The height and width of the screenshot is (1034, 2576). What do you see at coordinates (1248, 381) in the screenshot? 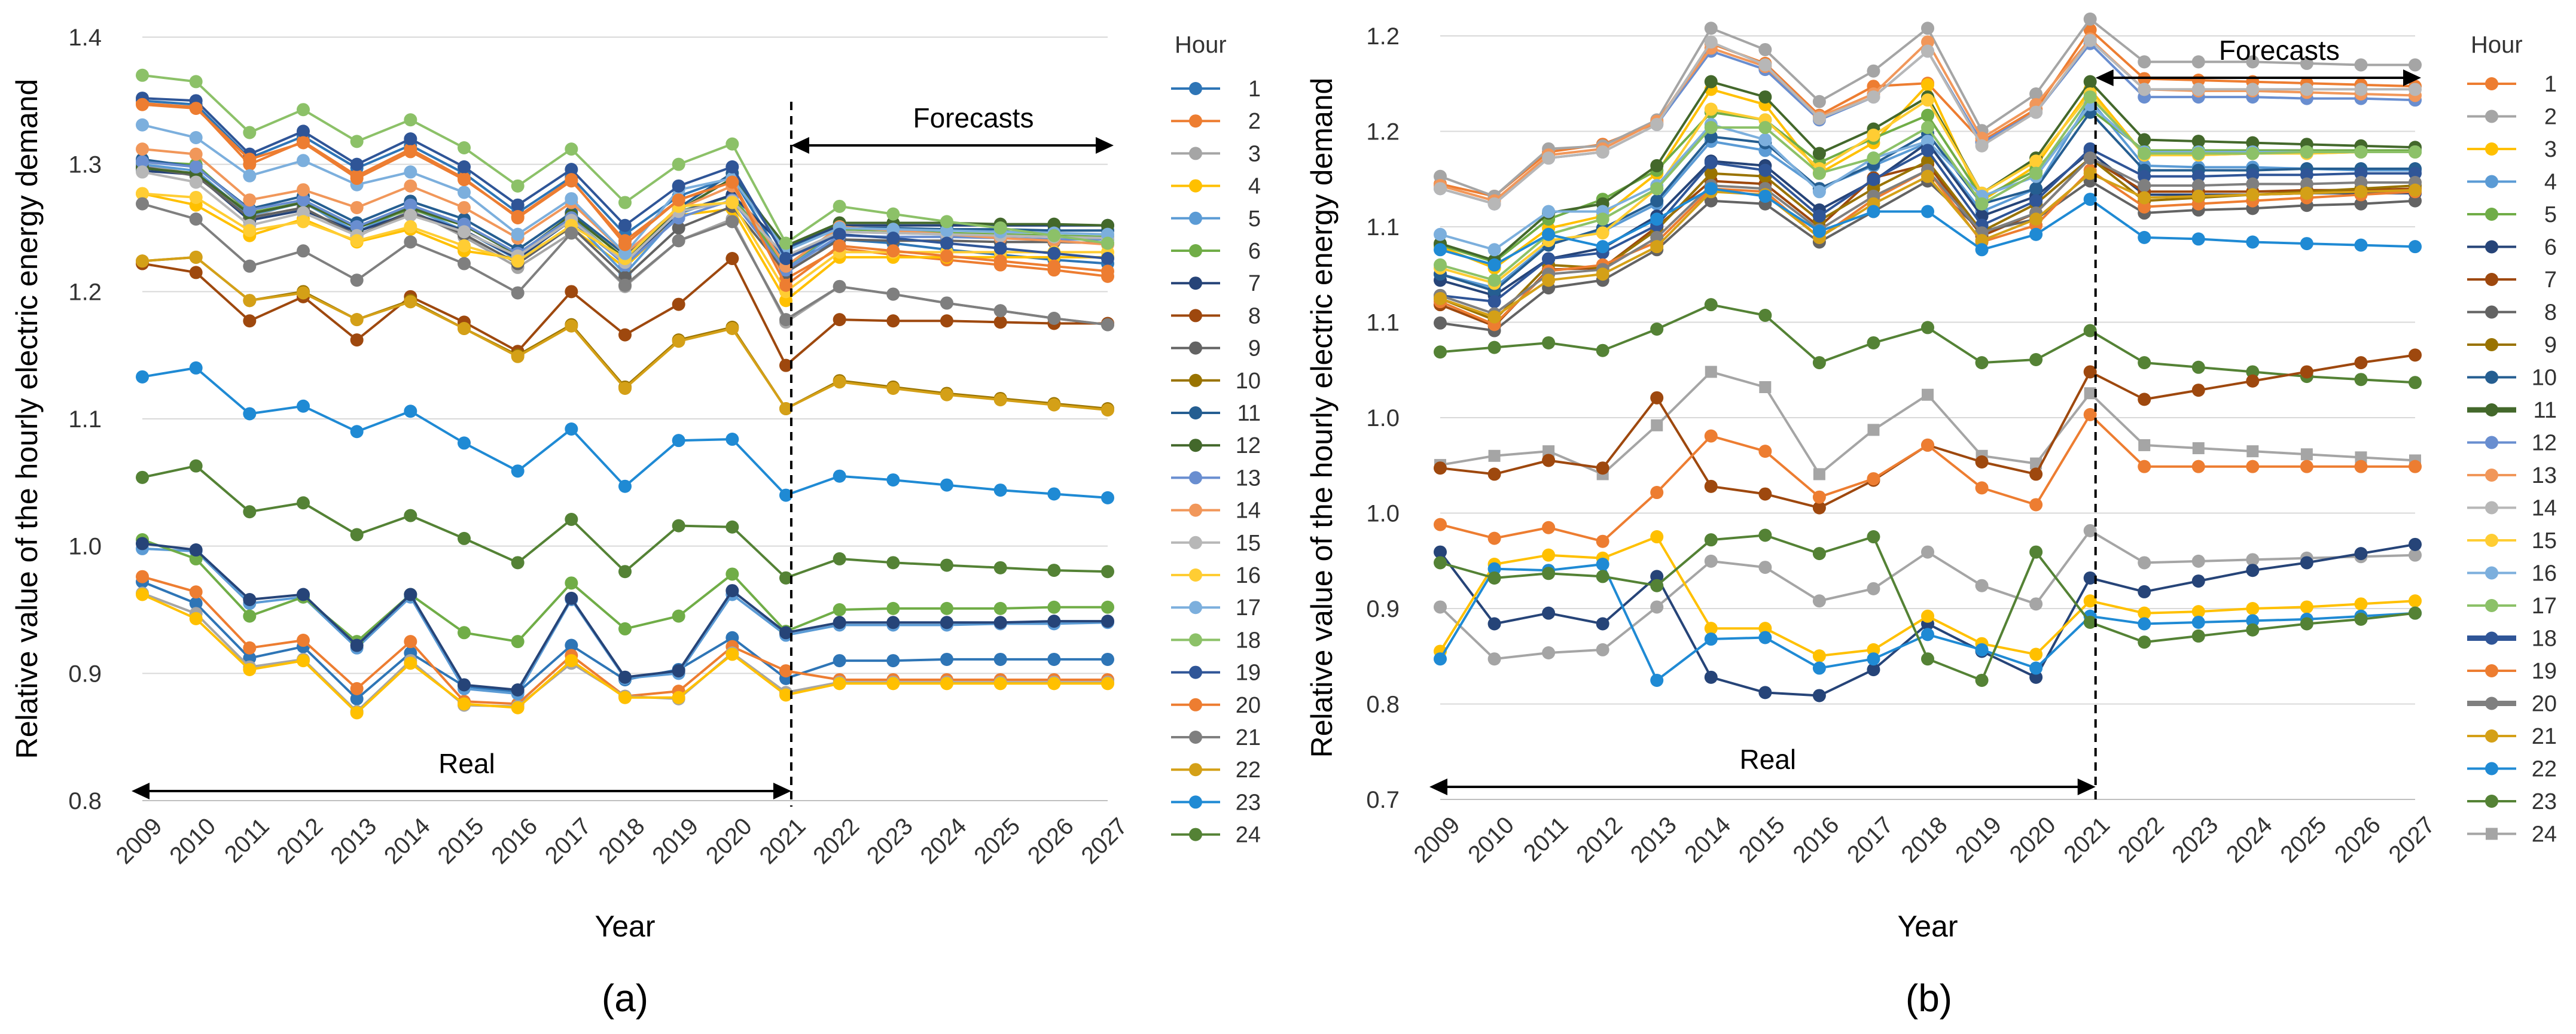
I see `legend-label: 10` at bounding box center [1248, 381].